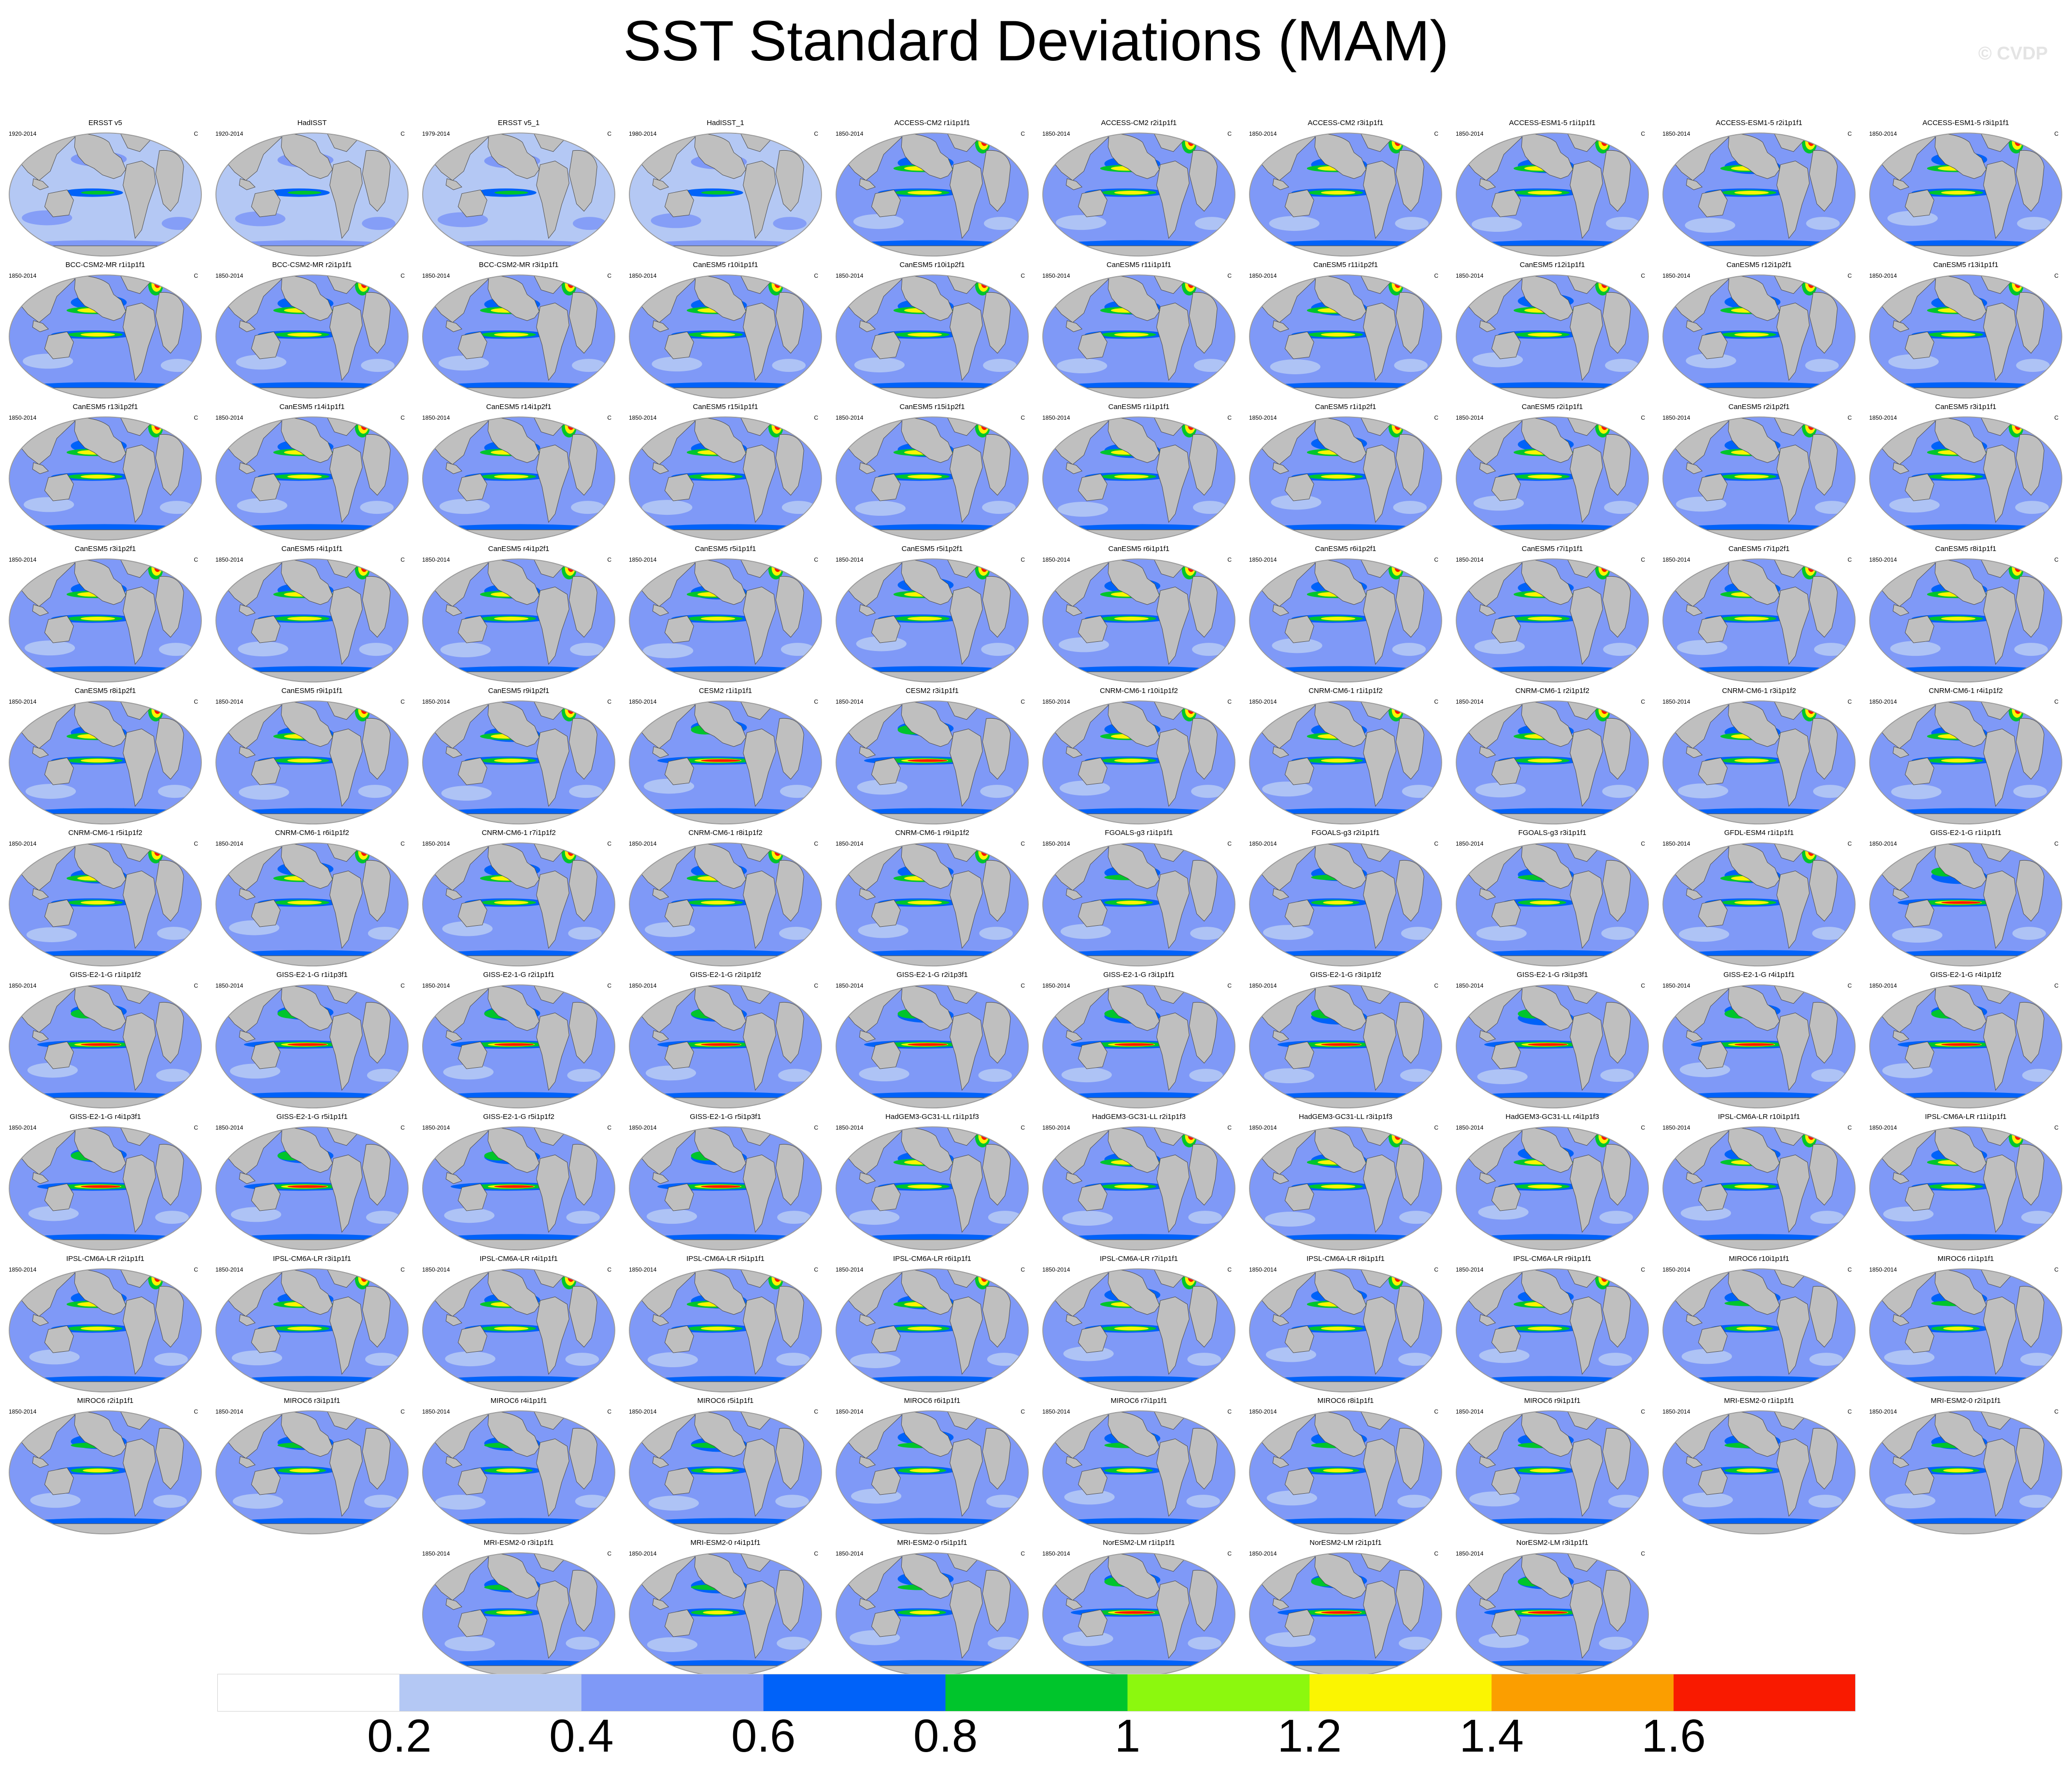  I want to click on panel-title: CanESM5 r11i1p2f1, so click(1345, 265).